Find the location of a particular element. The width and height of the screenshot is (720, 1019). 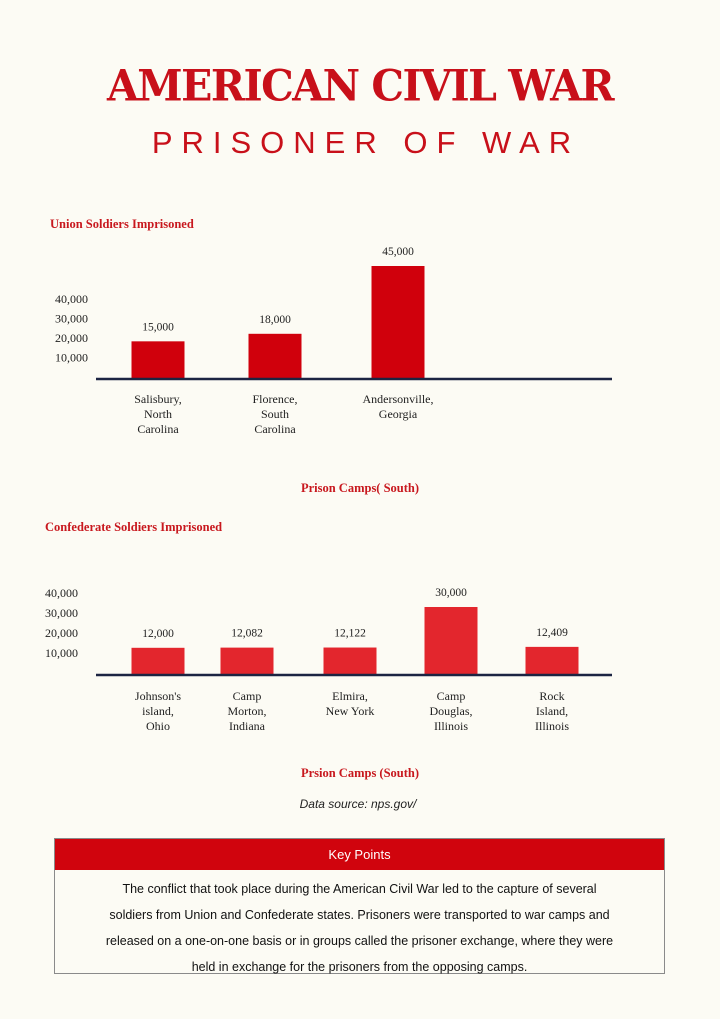

conf-y-tick-label: 20,000 is located at coordinates (61, 633).